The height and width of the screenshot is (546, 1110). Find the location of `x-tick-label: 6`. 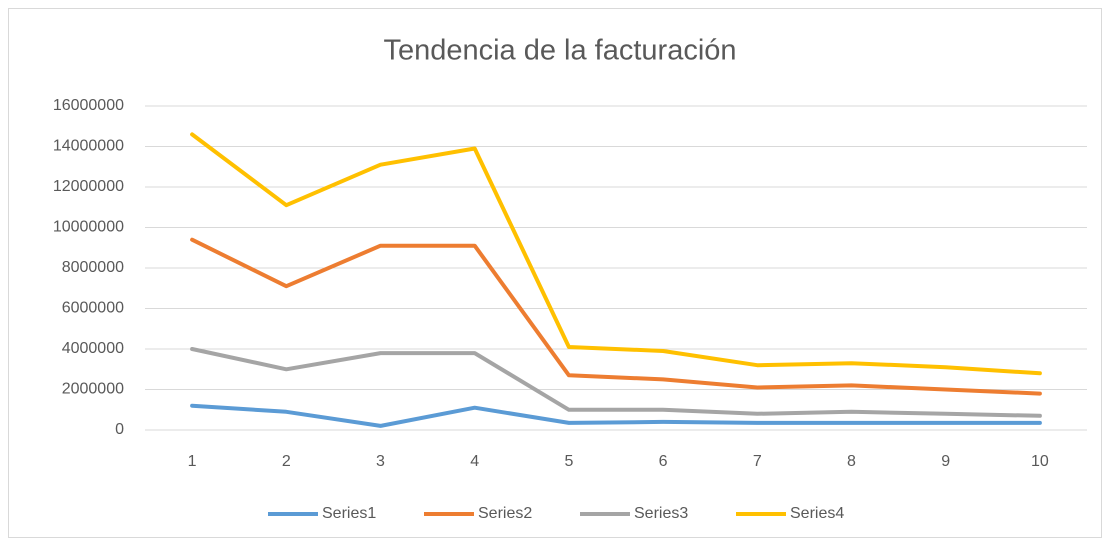

x-tick-label: 6 is located at coordinates (663, 461).